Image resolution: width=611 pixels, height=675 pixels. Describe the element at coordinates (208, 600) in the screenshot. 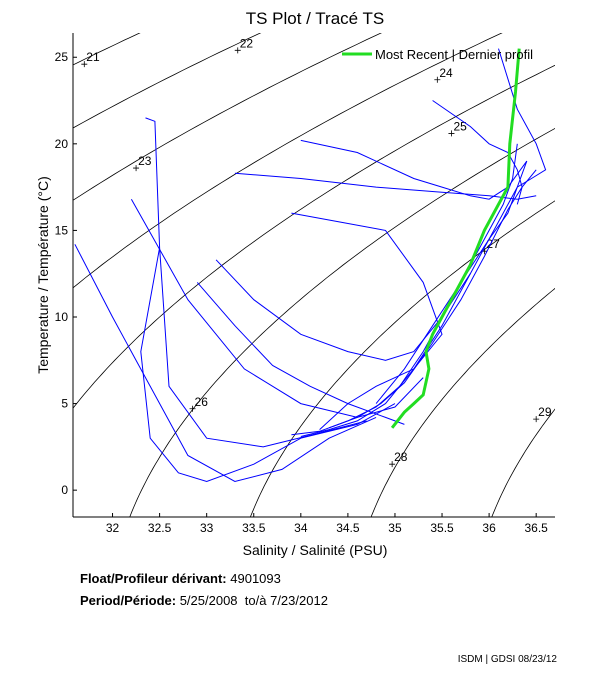

I see `period-start: 5/25/2008` at that location.